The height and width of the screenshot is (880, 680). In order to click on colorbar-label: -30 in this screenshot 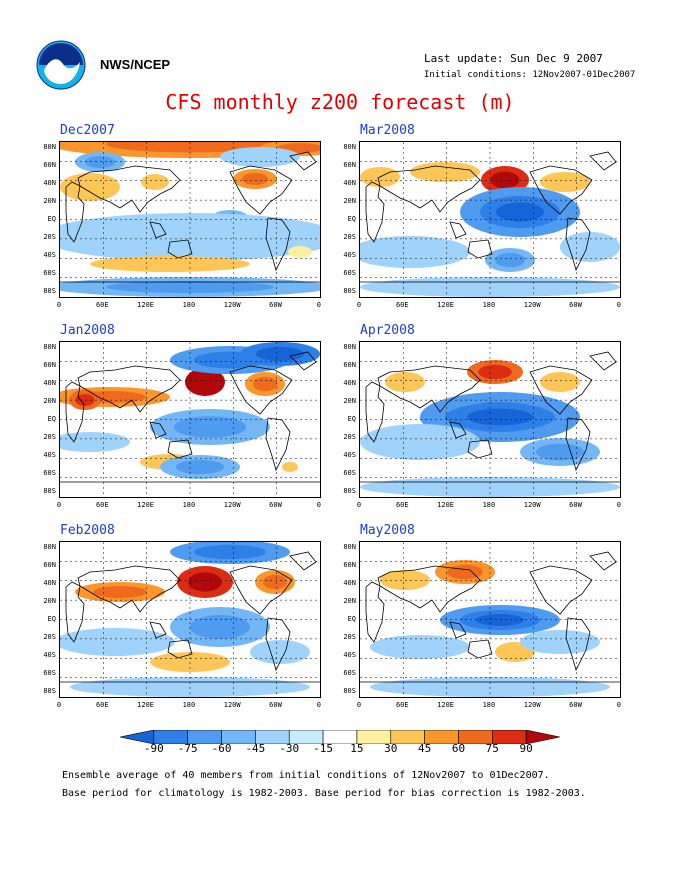, I will do `click(289, 748)`.